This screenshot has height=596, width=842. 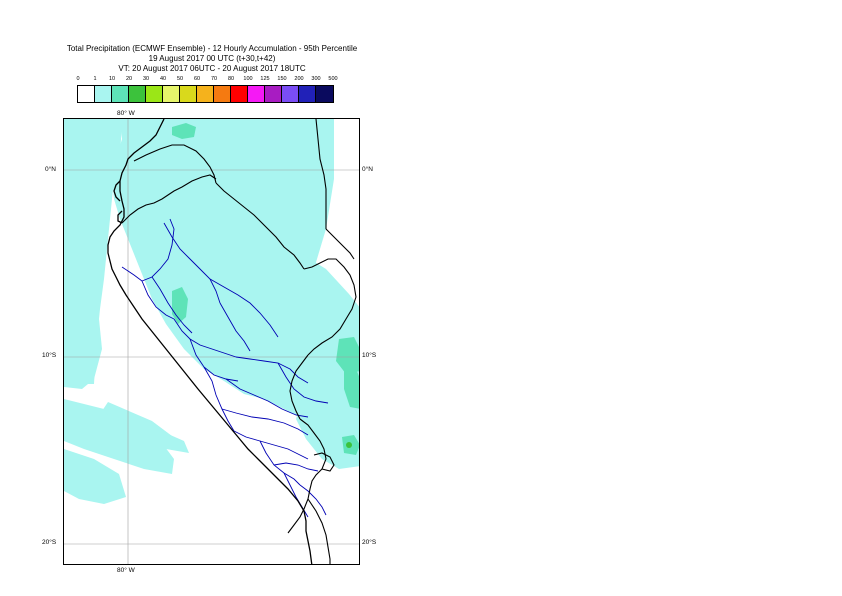 I want to click on lat-label-right-0: 0°N, so click(x=367, y=169).